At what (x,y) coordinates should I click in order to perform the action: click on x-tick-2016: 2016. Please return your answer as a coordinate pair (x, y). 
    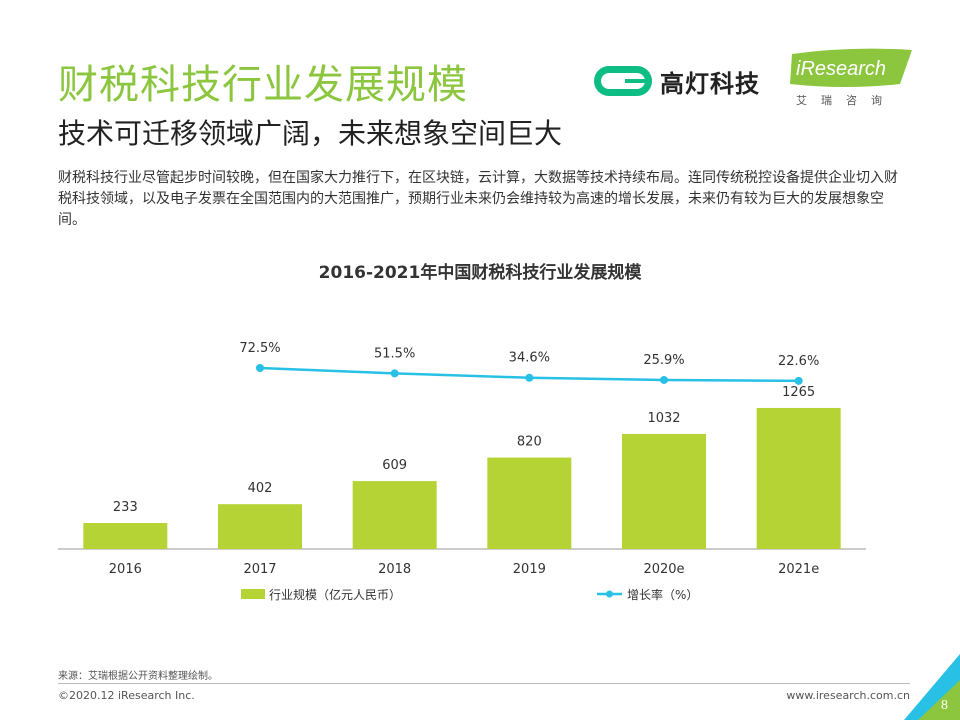
    Looking at the image, I should click on (125, 569).